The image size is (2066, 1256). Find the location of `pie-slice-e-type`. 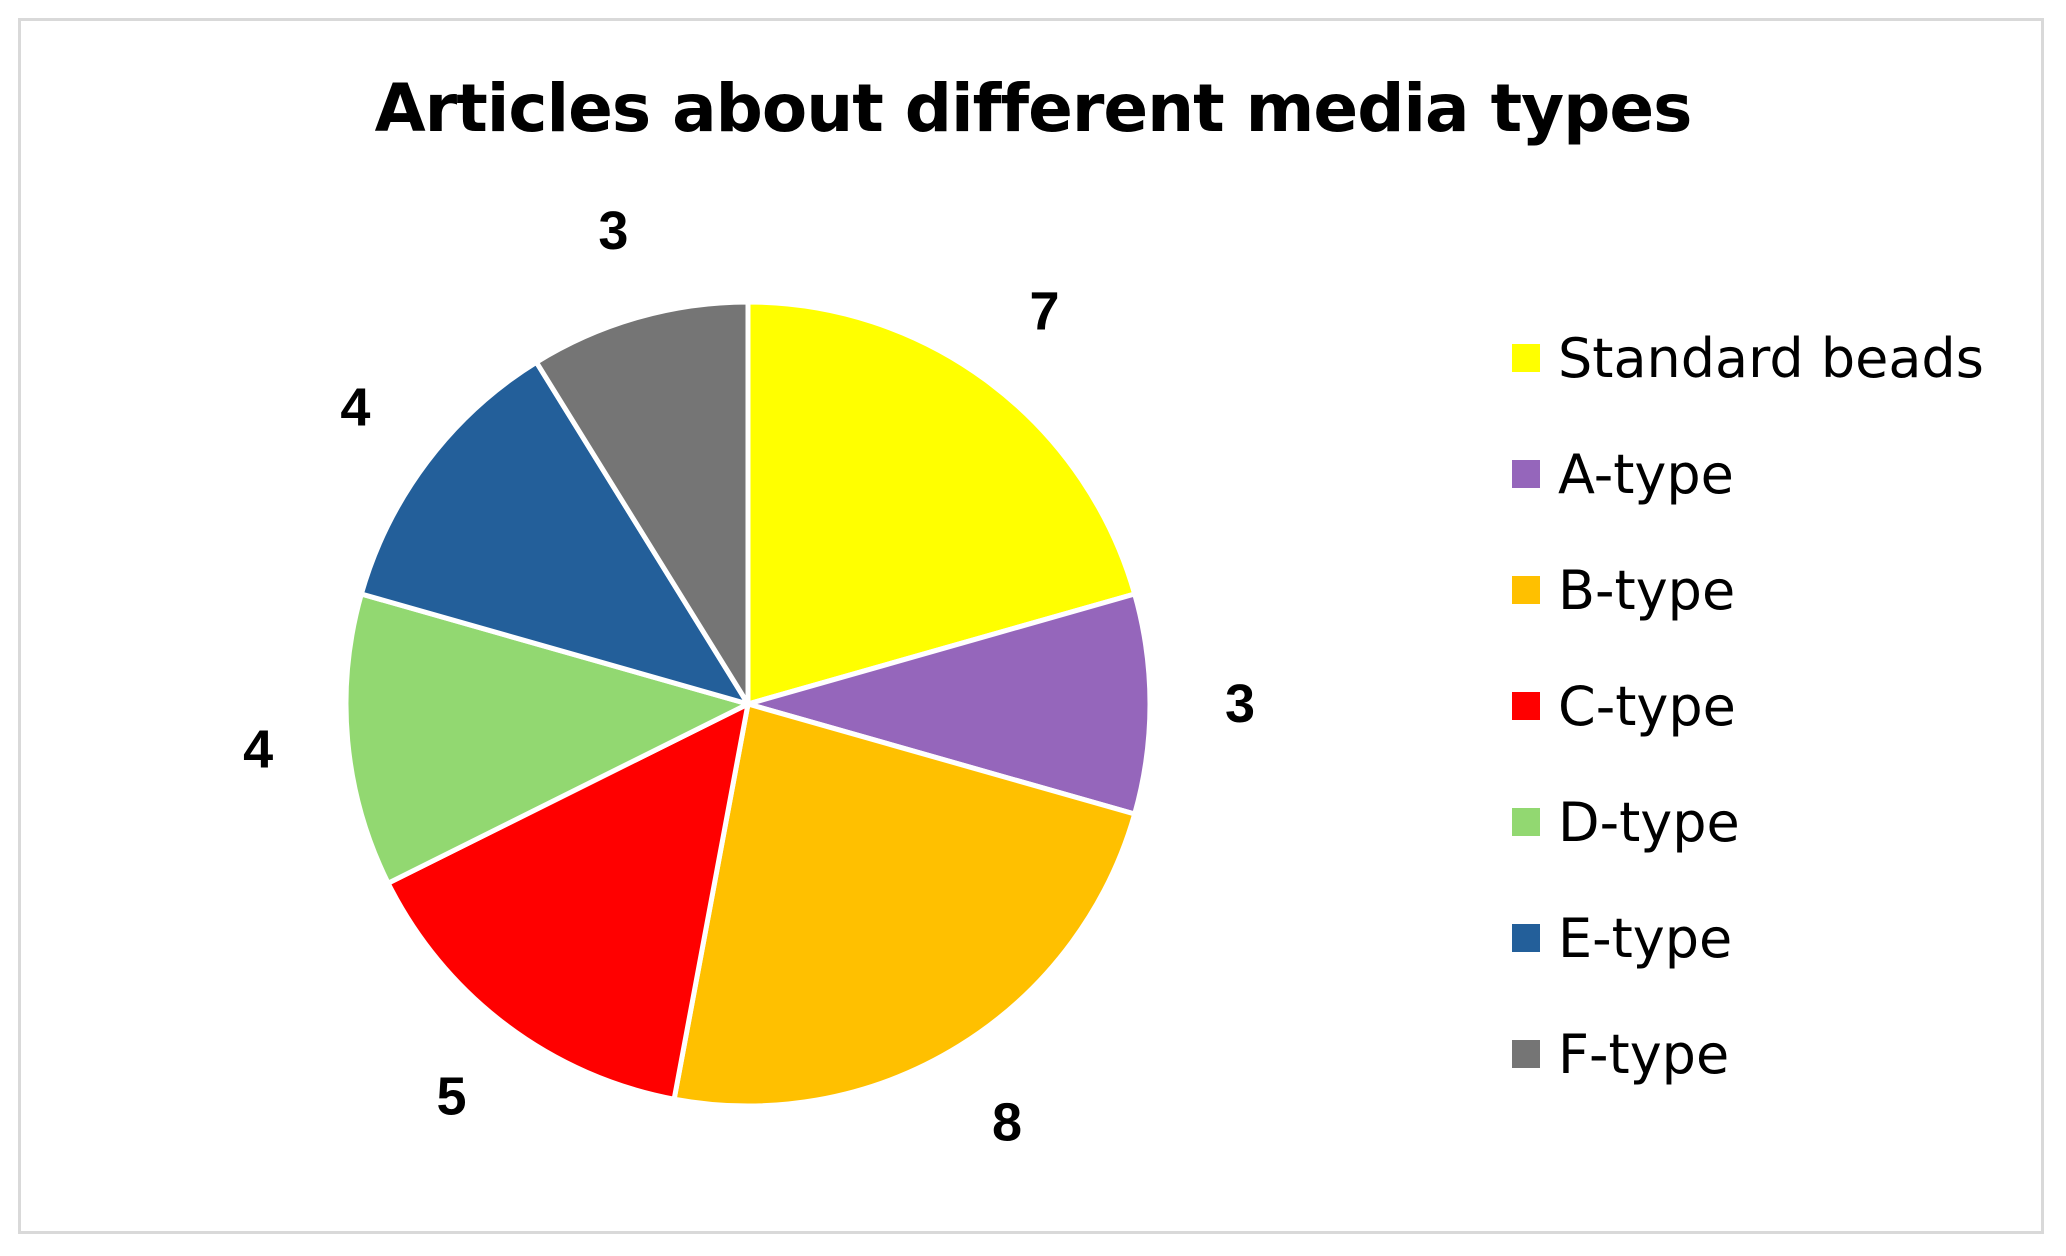

pie-slice-e-type is located at coordinates (554, 533).